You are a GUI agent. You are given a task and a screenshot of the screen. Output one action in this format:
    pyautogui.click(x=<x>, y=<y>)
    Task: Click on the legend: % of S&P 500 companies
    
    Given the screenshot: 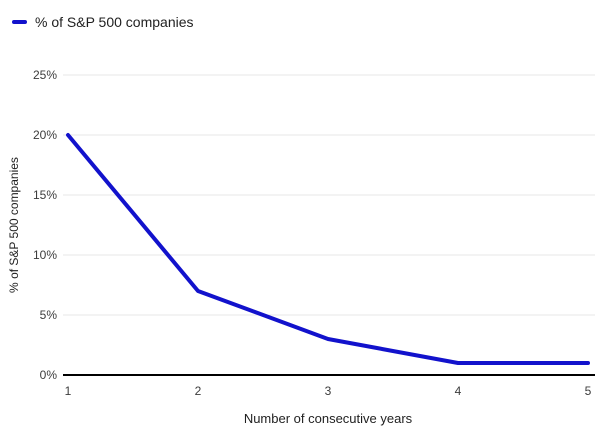 What is the action you would take?
    pyautogui.click(x=103, y=22)
    